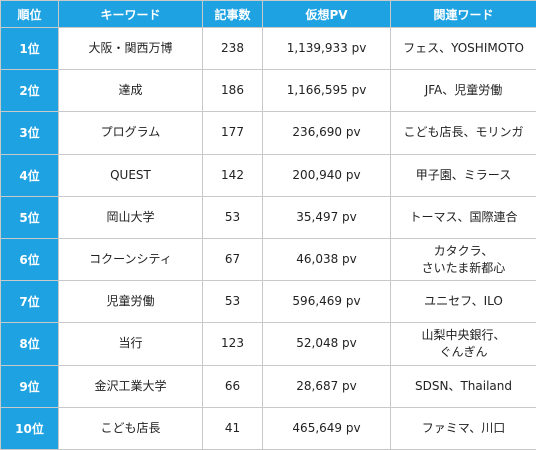  Describe the element at coordinates (232, 14) in the screenshot. I see `header-articles: 記事数` at that location.